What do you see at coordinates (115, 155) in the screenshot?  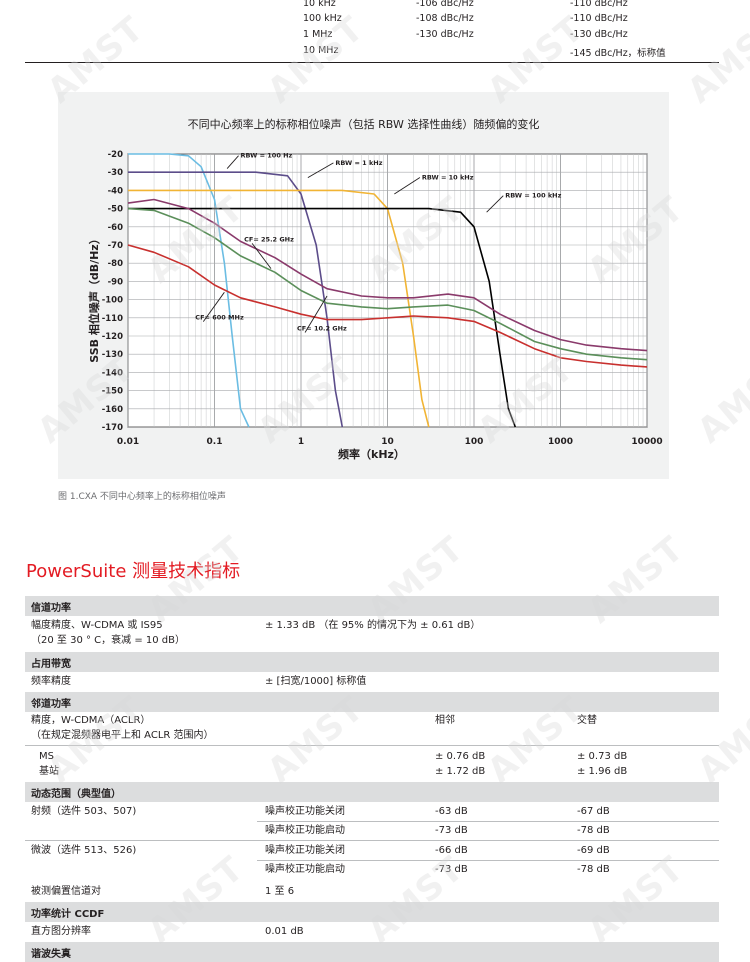 I see `y-tick-label: -20` at bounding box center [115, 155].